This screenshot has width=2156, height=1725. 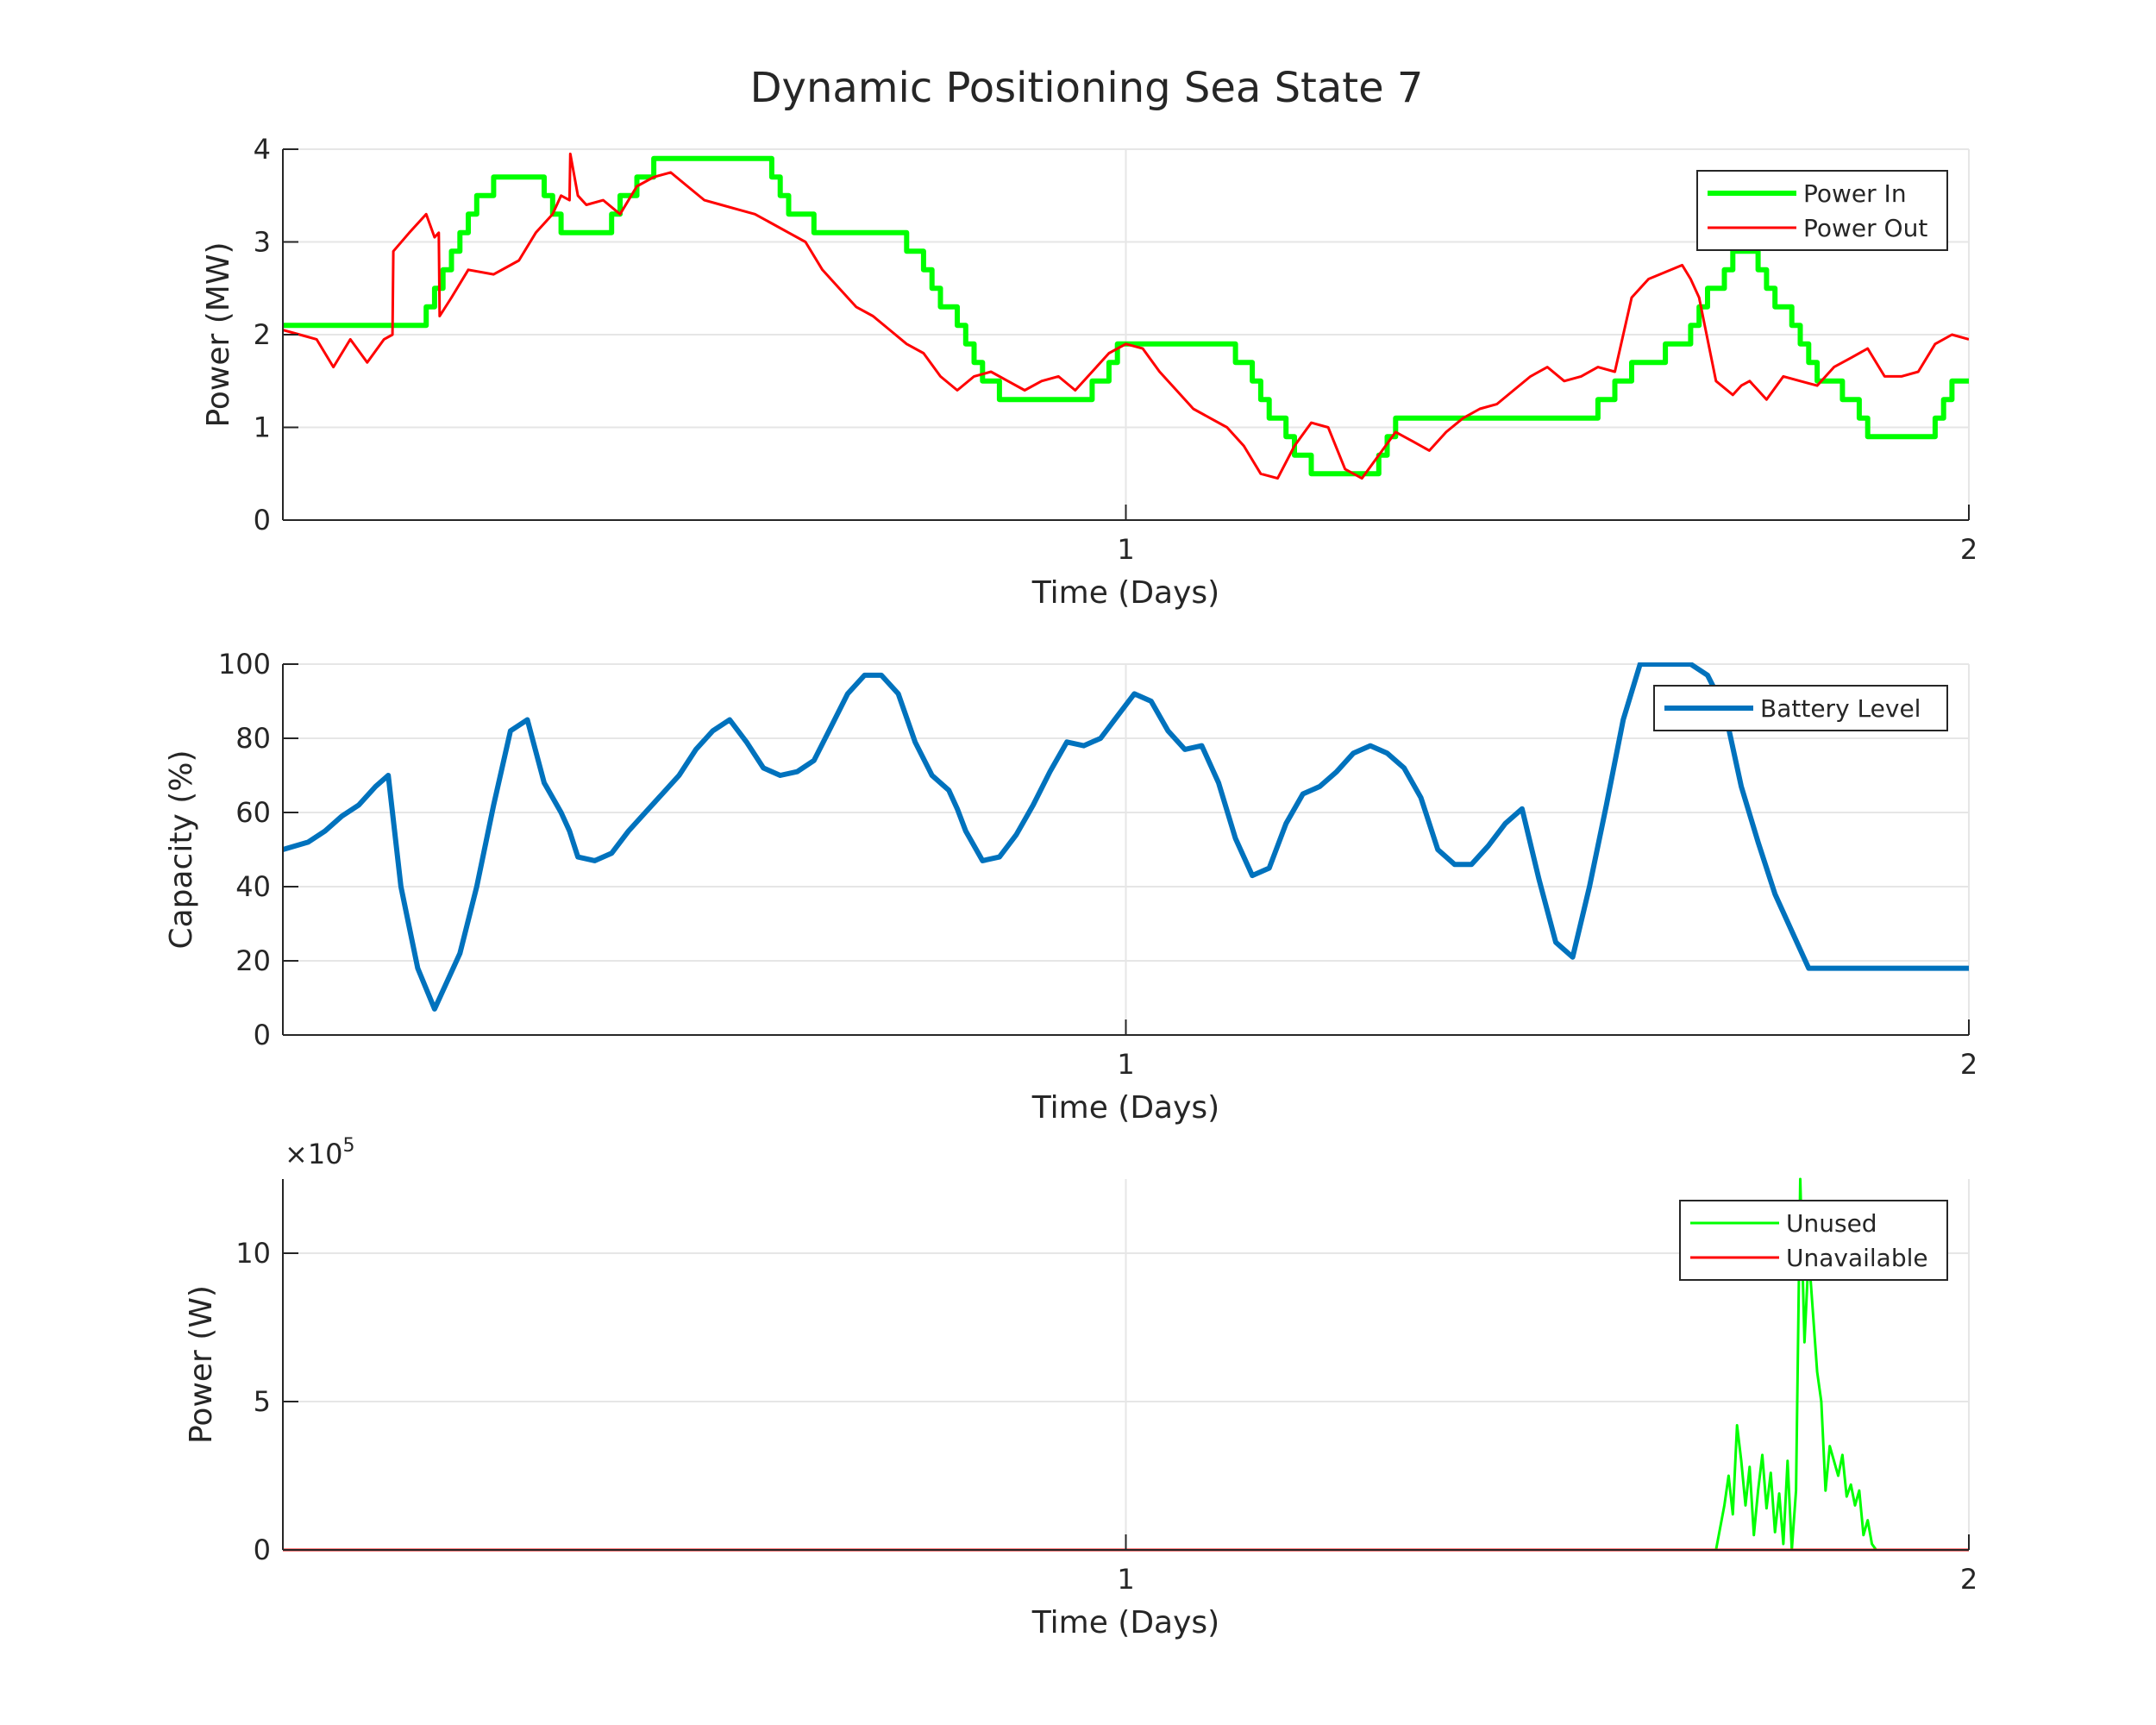 I want to click on legend-label: Unused, so click(x=1831, y=1224).